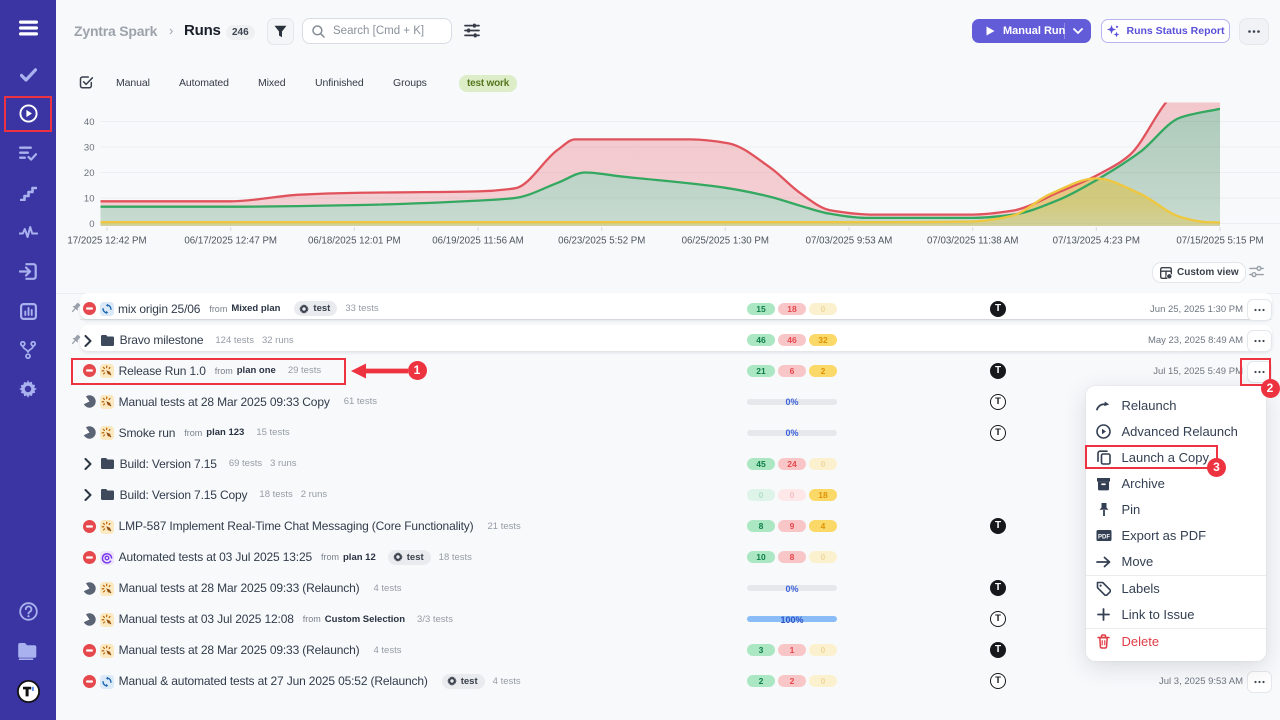  Describe the element at coordinates (89, 122) in the screenshot. I see `svg-text: 40` at that location.